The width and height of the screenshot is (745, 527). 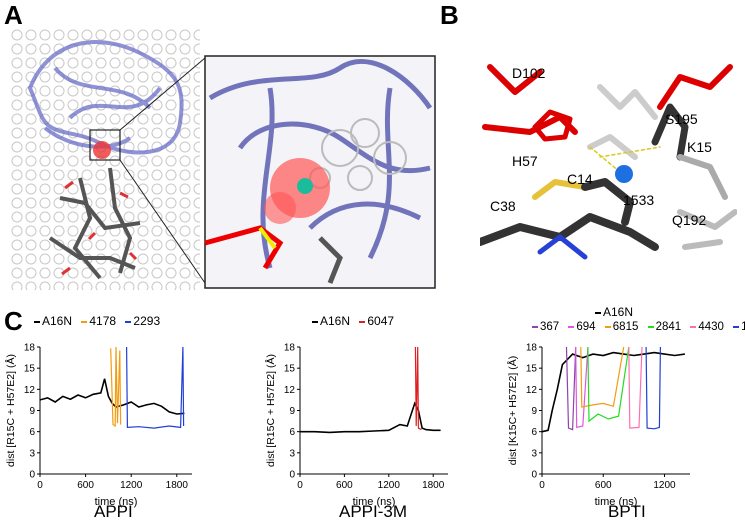 I want to click on label-s195: S195, so click(x=681, y=119).